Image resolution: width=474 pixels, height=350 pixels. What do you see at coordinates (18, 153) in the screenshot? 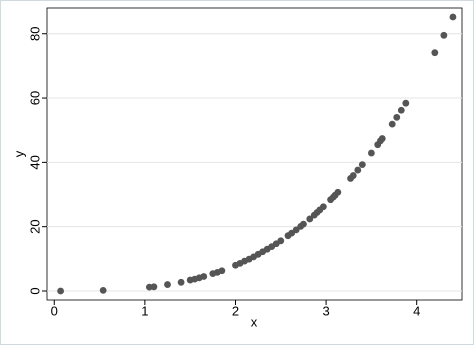
I see `y-axis-title: y` at bounding box center [18, 153].